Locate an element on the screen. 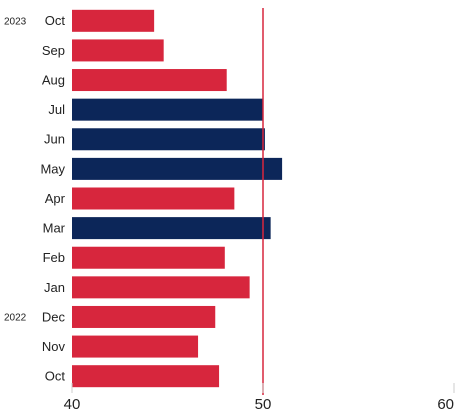  y-tick-label: May is located at coordinates (52, 168).